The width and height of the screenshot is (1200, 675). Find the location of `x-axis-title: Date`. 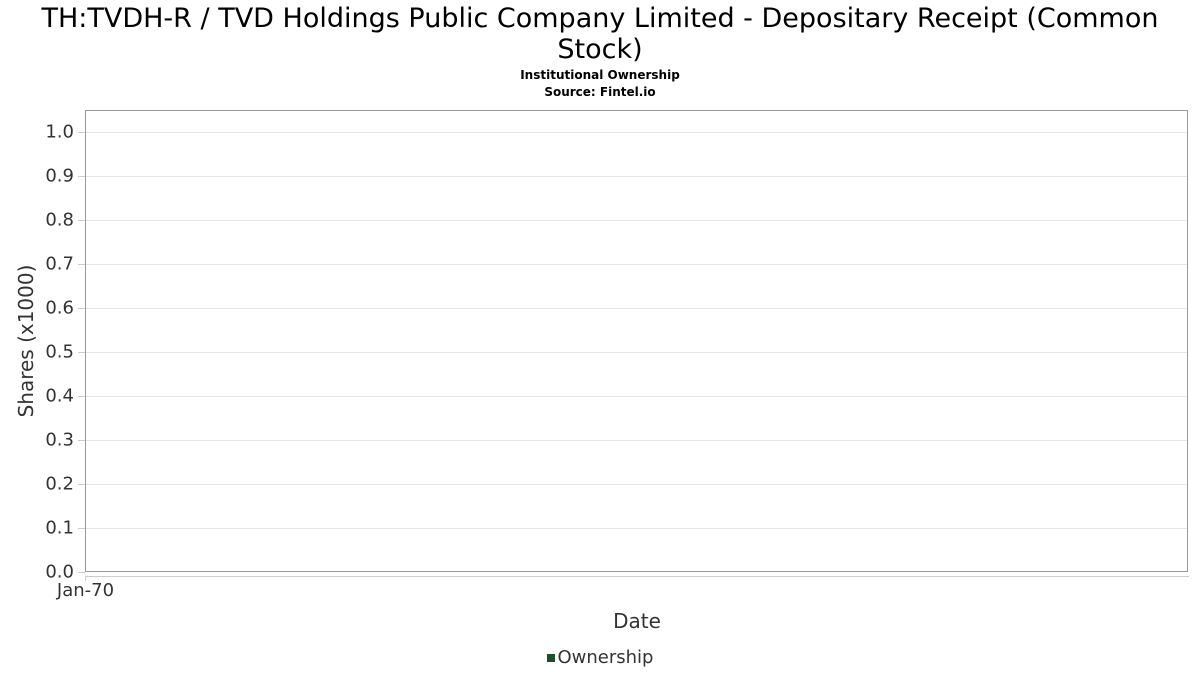

x-axis-title: Date is located at coordinates (637, 621).